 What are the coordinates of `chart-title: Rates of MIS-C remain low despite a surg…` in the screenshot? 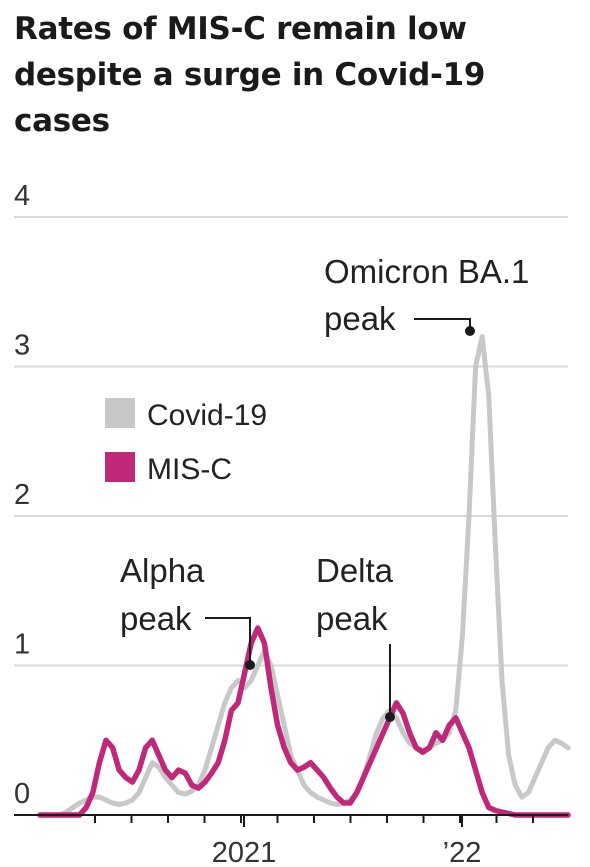 It's located at (250, 75).